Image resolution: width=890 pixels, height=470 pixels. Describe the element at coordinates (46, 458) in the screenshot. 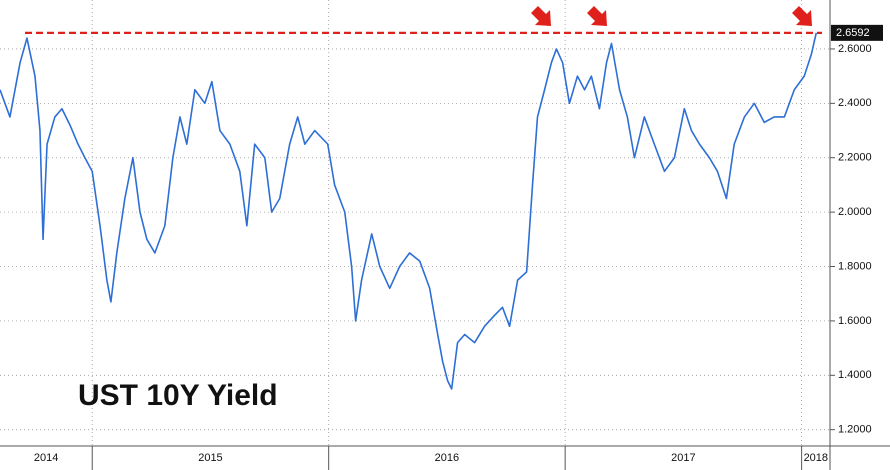

I see `x-tick-label: 2014` at that location.